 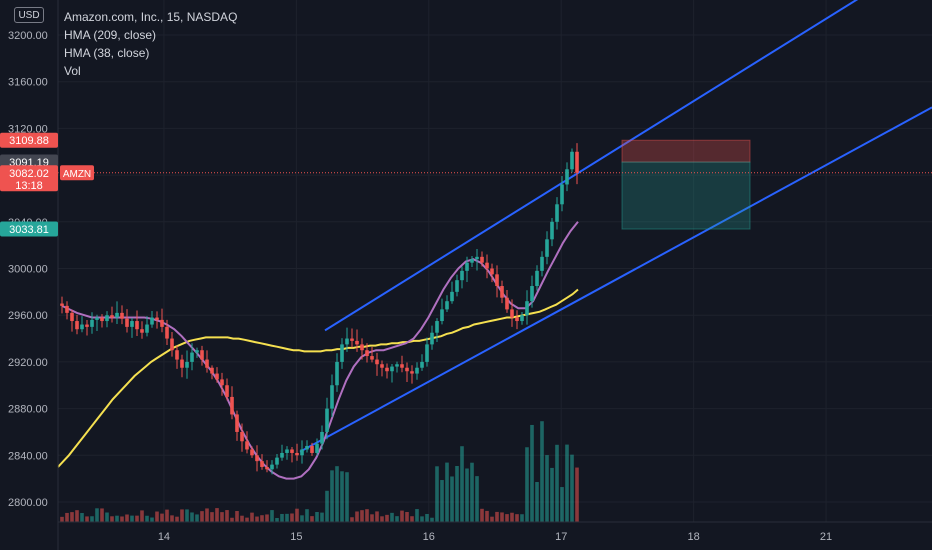 What do you see at coordinates (151, 17) in the screenshot?
I see `legend-title: Amazon.com, Inc., 15, NASDAQ` at bounding box center [151, 17].